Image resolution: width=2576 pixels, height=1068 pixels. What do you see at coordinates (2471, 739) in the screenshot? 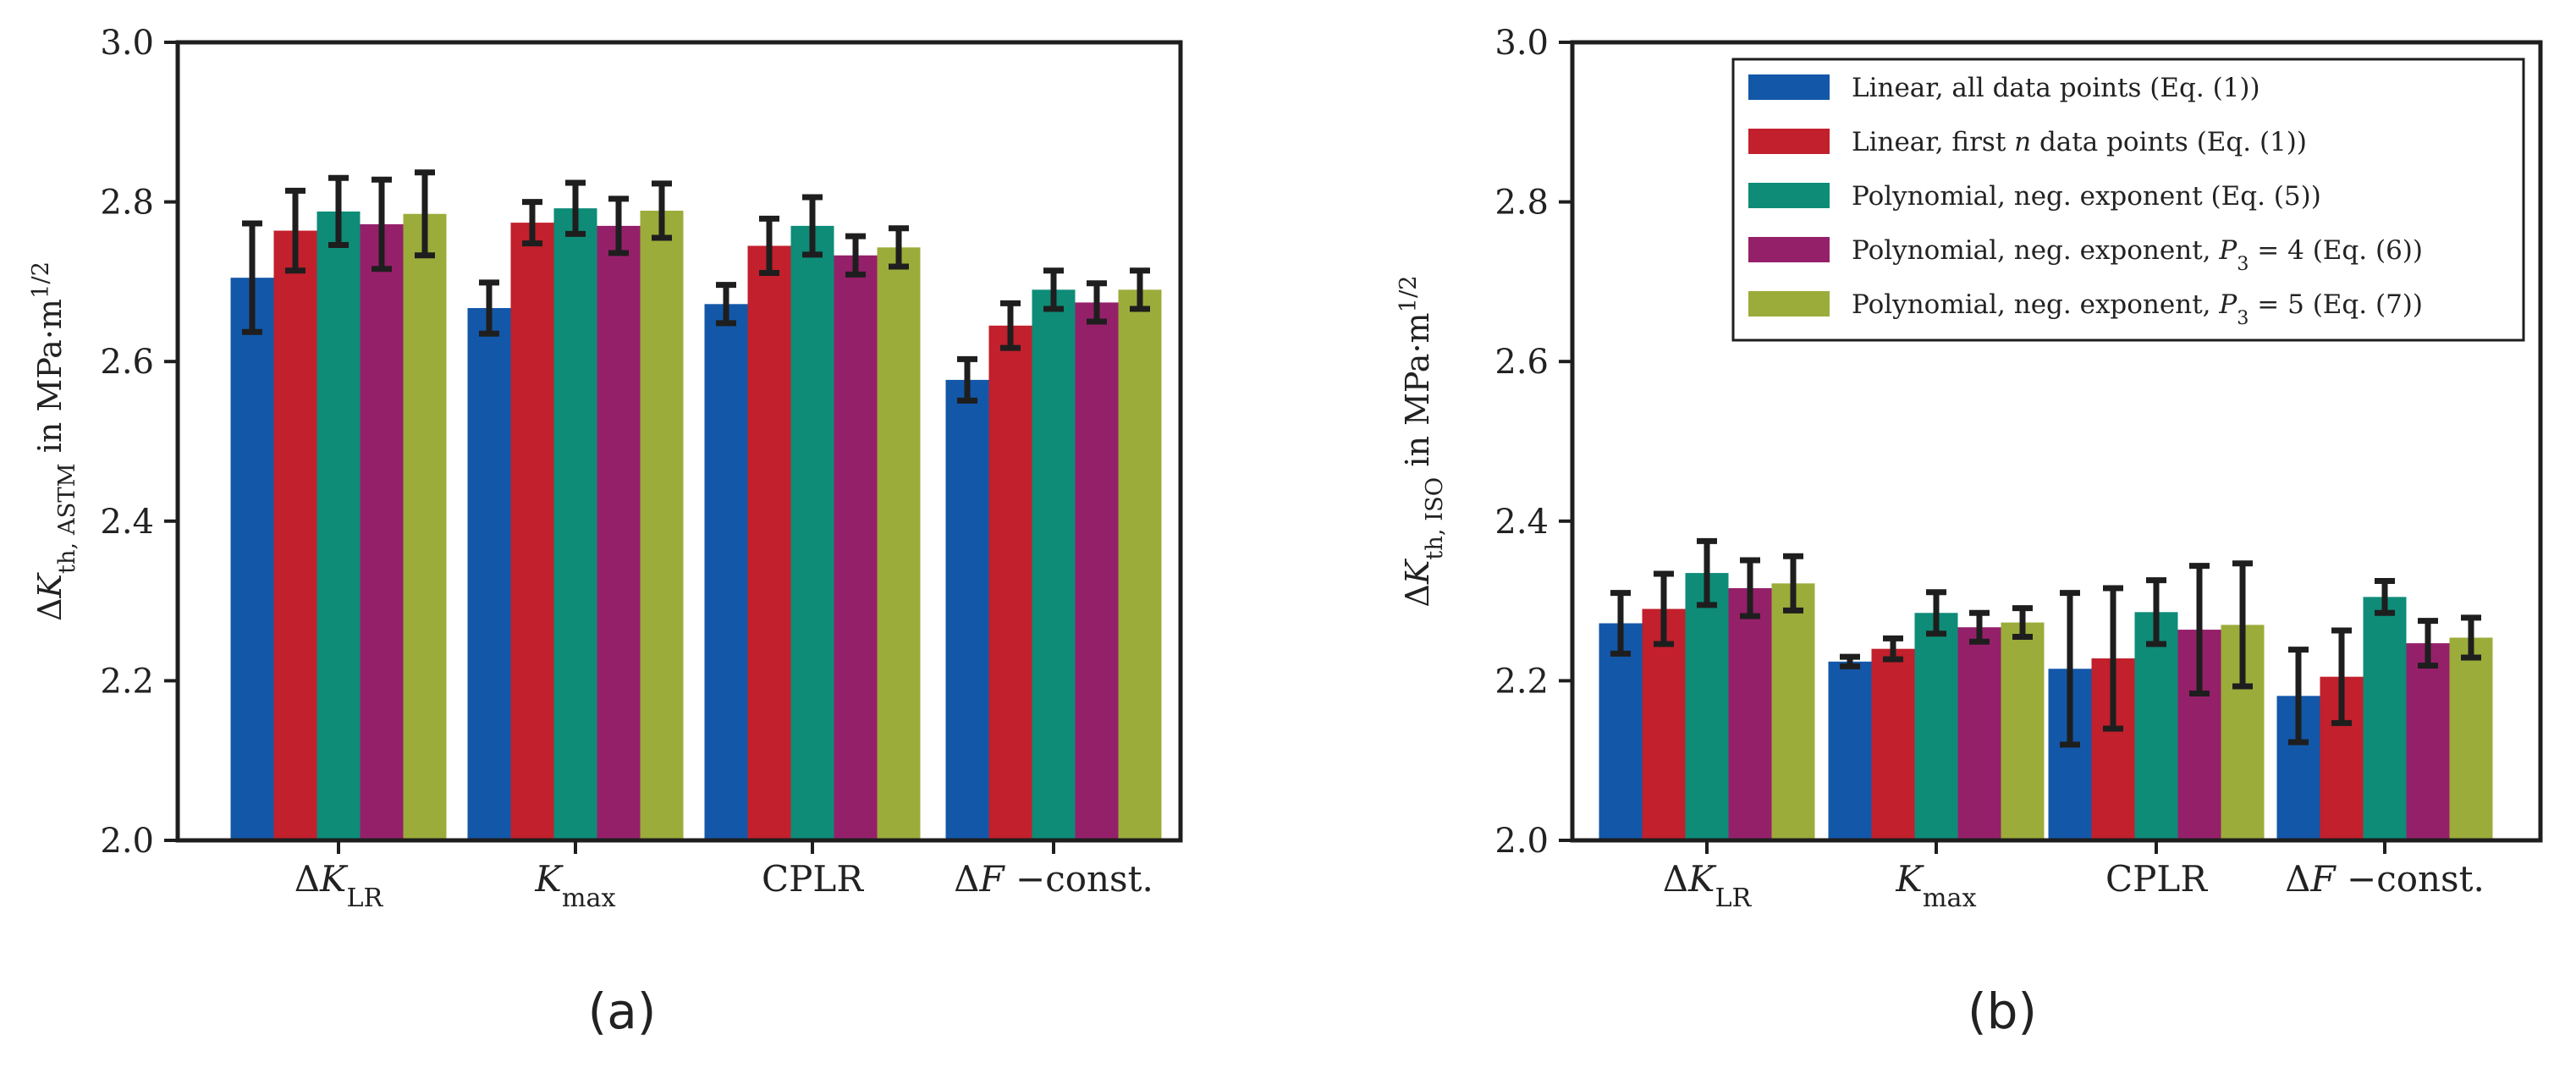
I see `bar-b-s5-c4` at bounding box center [2471, 739].